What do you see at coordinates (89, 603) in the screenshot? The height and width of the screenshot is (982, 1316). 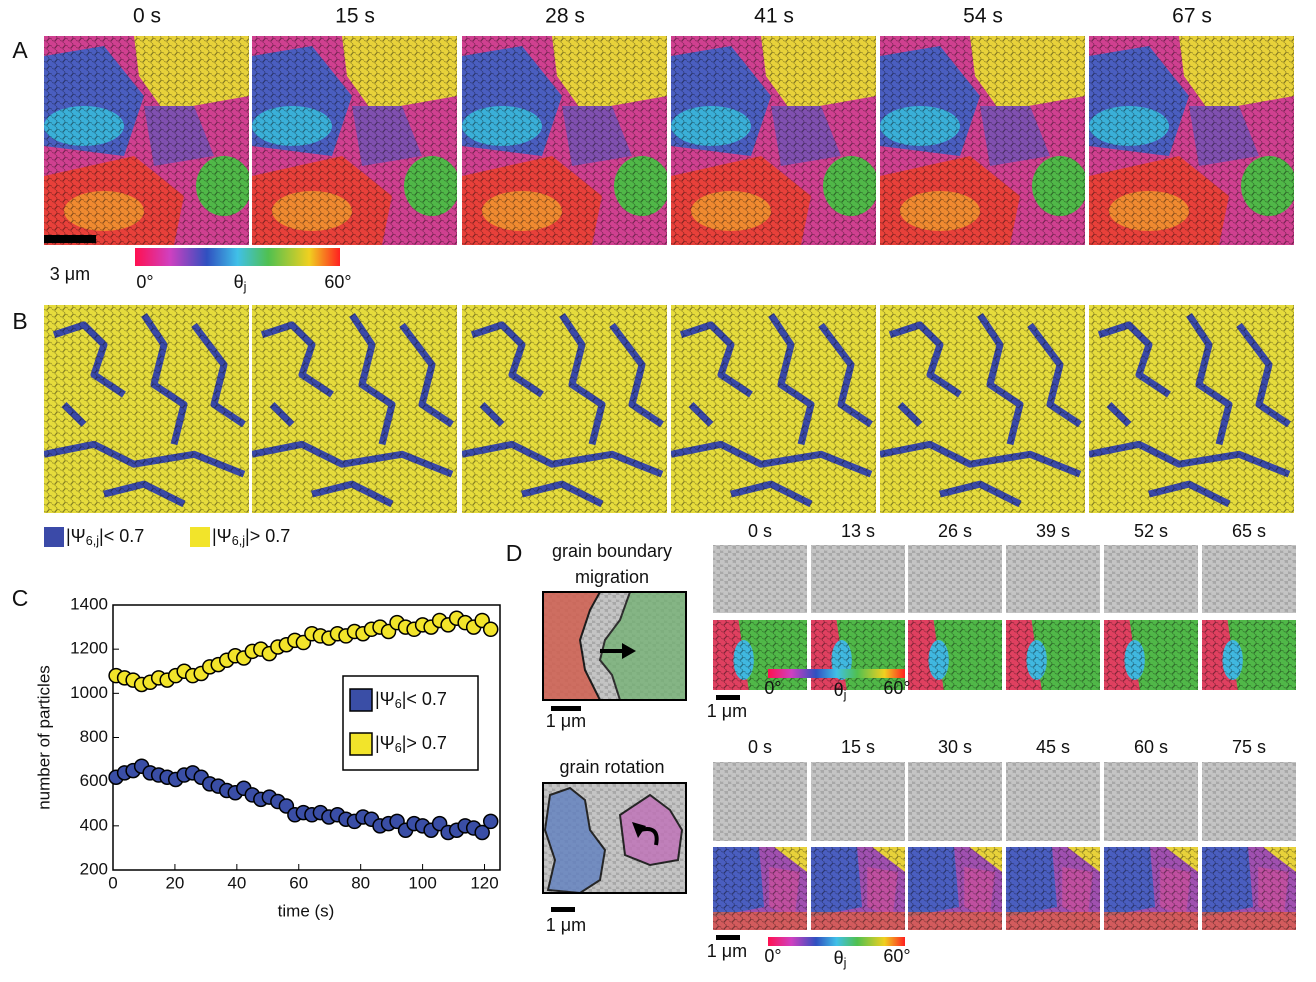 I see `y-tick-label: 1400` at bounding box center [89, 603].